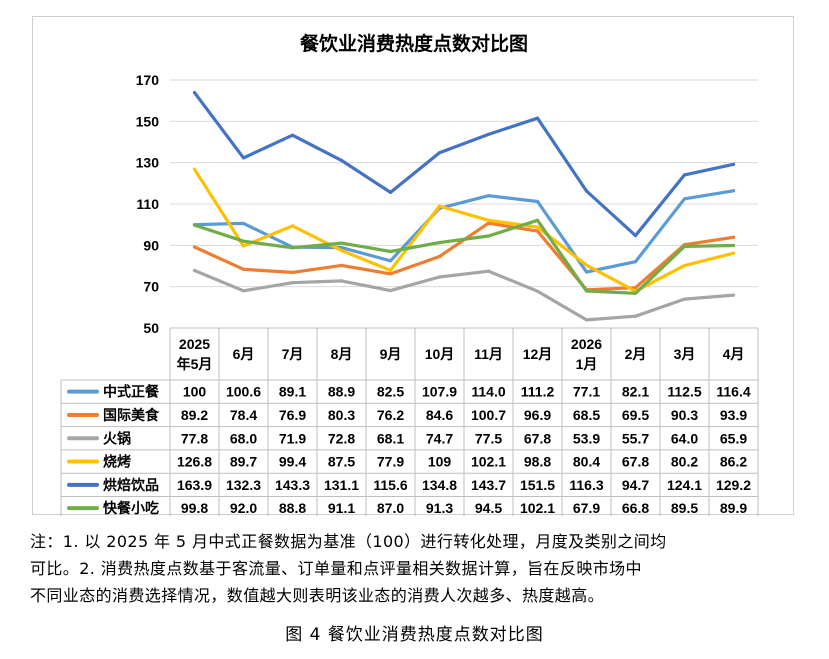  Describe the element at coordinates (244, 354) in the screenshot. I see `x-tick-label: 6月` at that location.